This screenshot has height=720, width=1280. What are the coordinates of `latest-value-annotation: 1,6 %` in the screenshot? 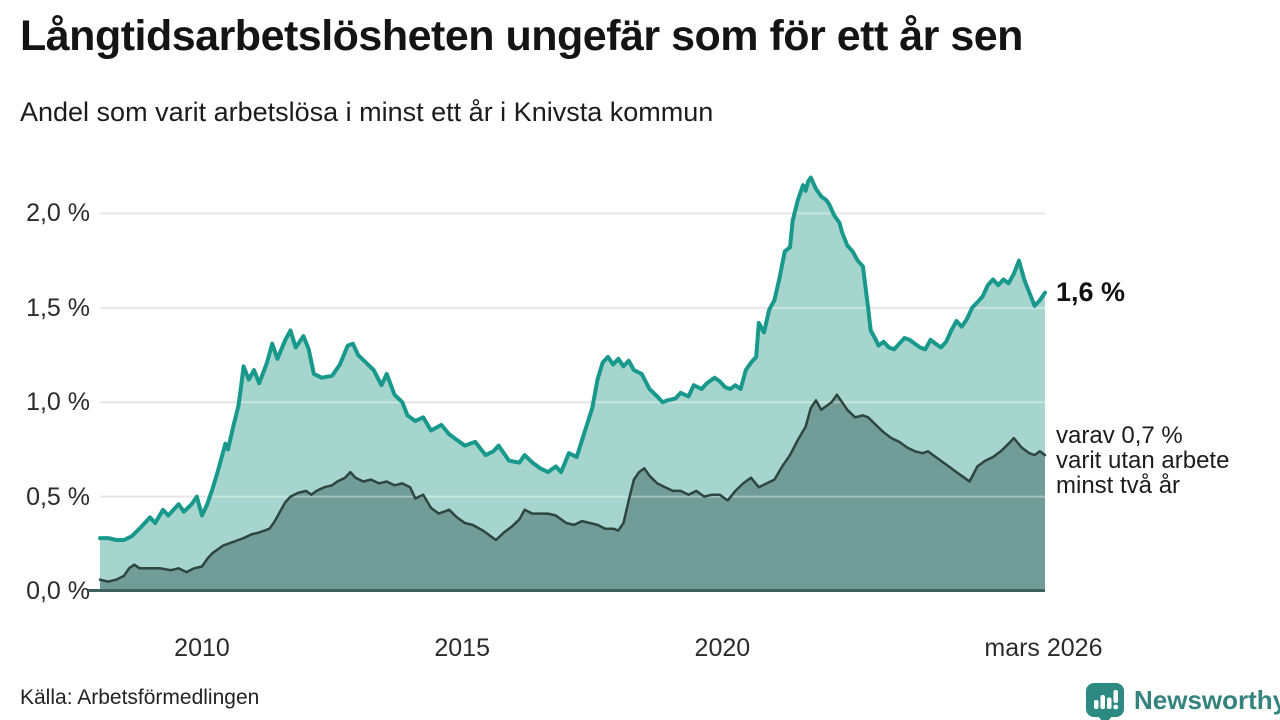 It's located at (1091, 292).